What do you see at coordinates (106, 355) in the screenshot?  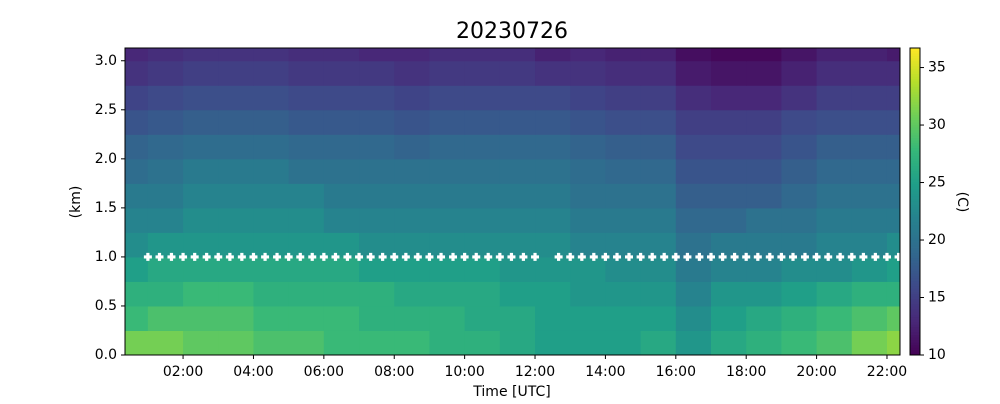 I see `y-tick-label: 0.0` at bounding box center [106, 355].